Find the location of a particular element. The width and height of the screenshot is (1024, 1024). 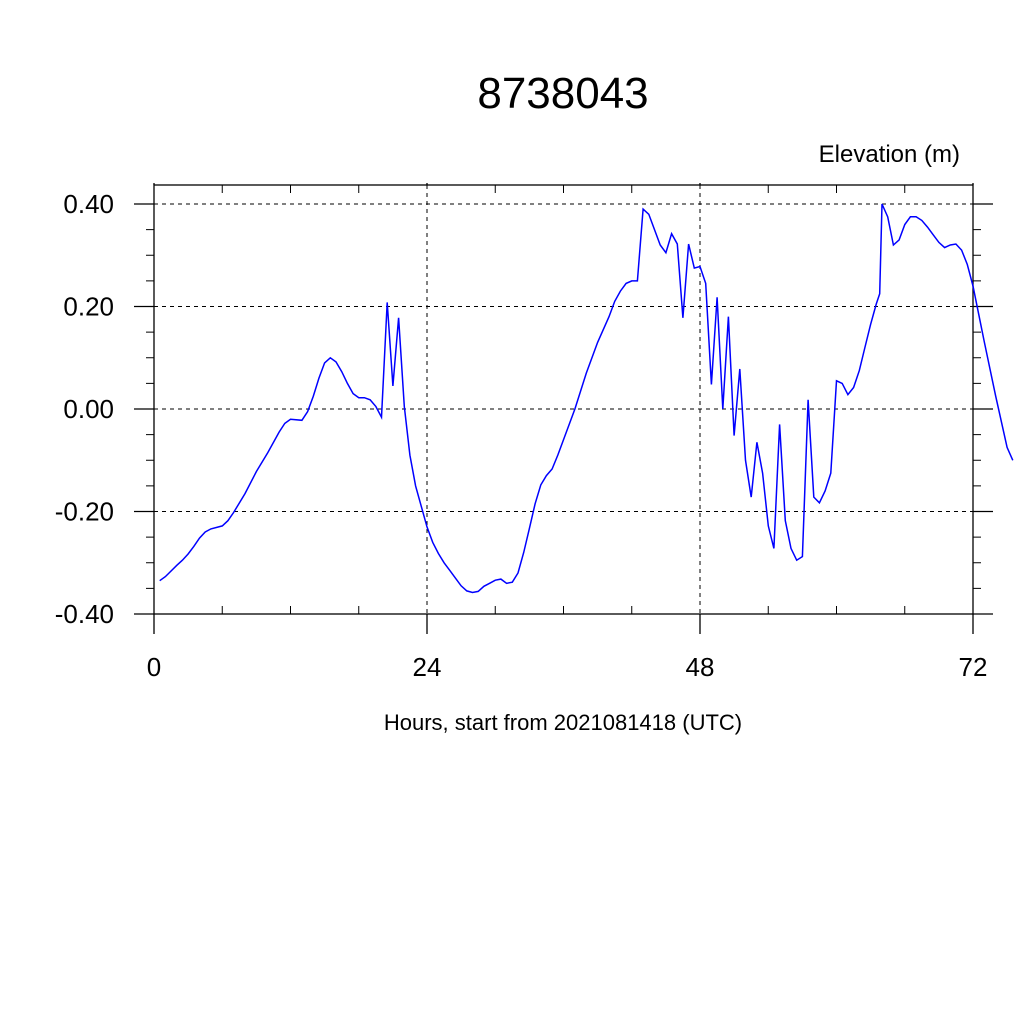

x-tick-labels: 0 24 48 72 is located at coordinates (567, 667).